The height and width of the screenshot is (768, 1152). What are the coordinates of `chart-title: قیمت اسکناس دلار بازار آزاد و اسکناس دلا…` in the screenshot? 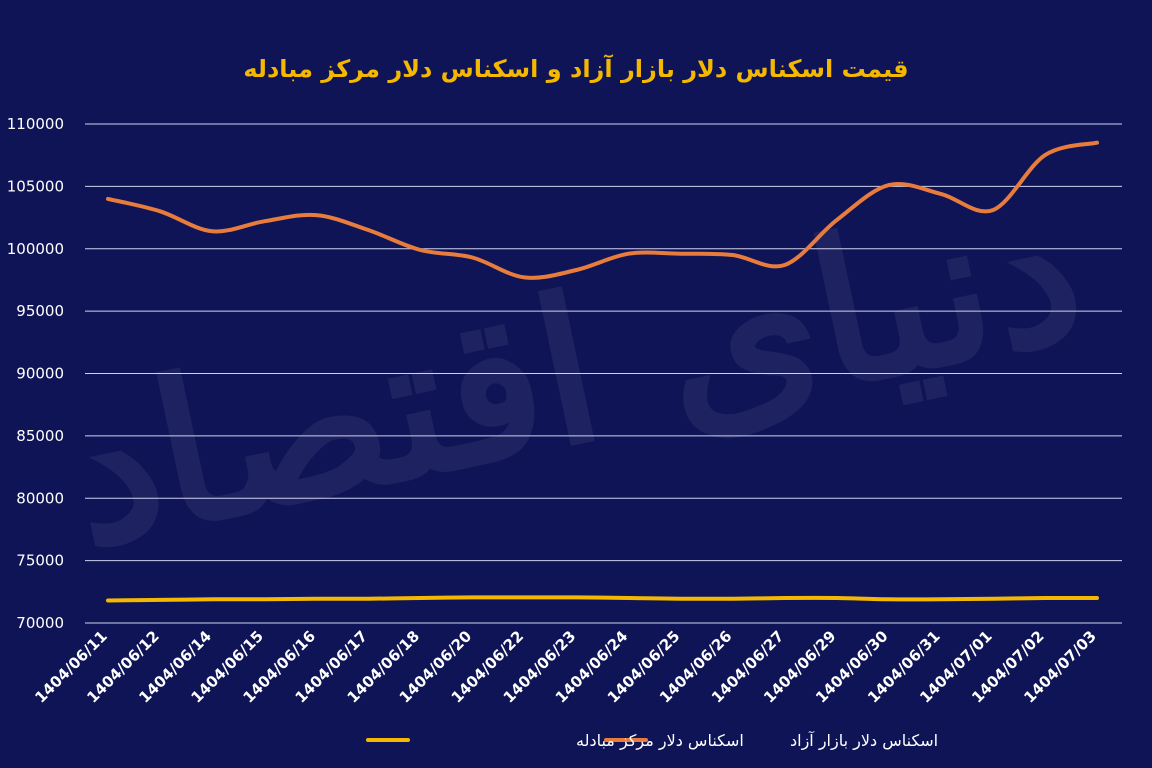 It's located at (575, 68).